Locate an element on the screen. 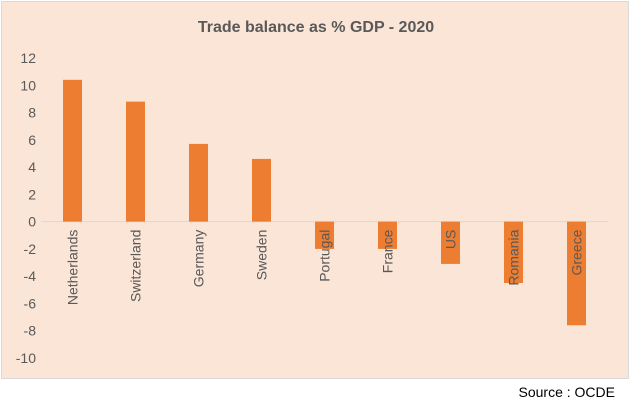 This screenshot has height=406, width=631. x-tick-label: France is located at coordinates (388, 251).